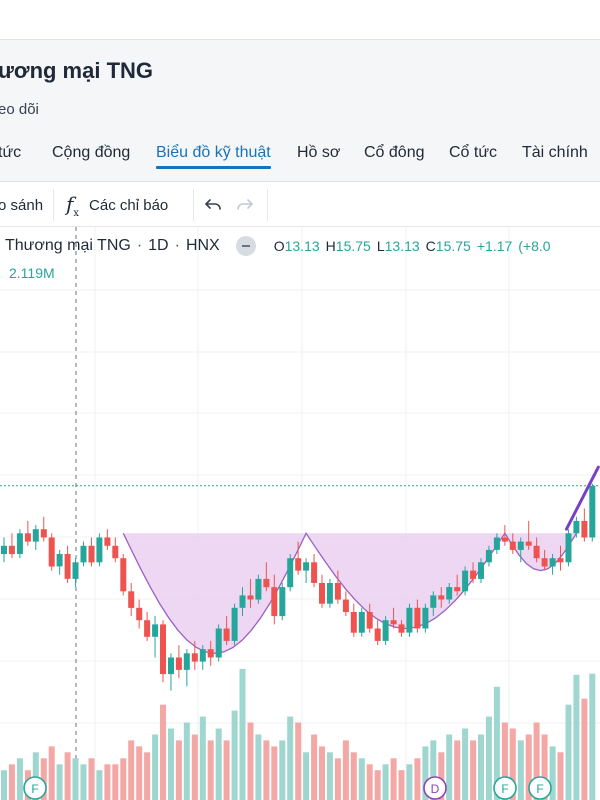  I want to click on undo-button, so click(213, 205).